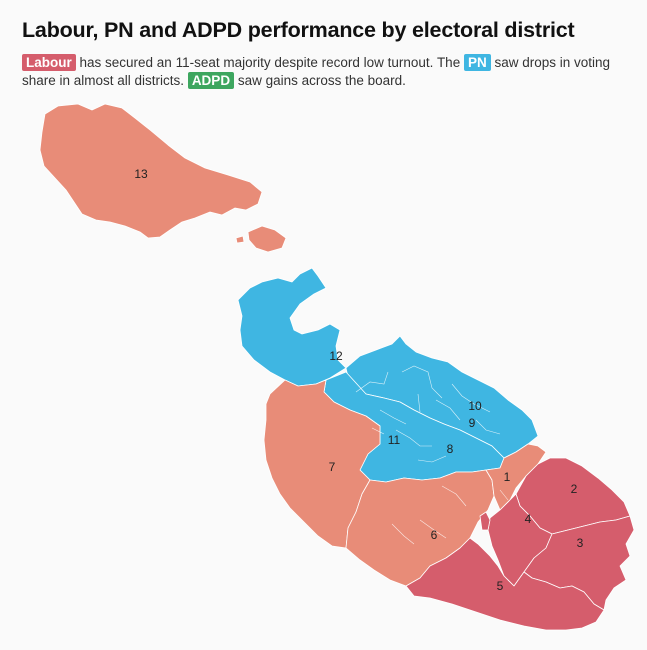 The height and width of the screenshot is (650, 647). What do you see at coordinates (485, 521) in the screenshot?
I see `district-6-enclave` at bounding box center [485, 521].